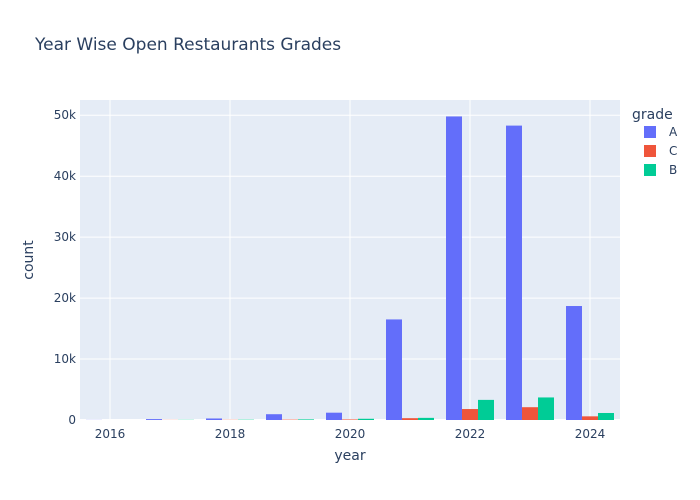 The height and width of the screenshot is (500, 700). I want to click on legend-swatch-A, so click(650, 132).